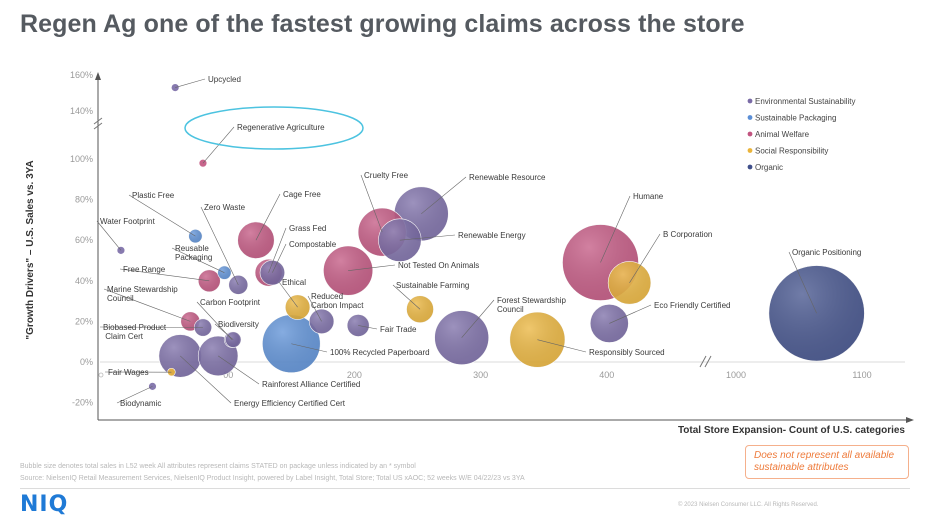  I want to click on point-label-energy-efficiency-certified-cert: Energy Efficiency Certified Cert, so click(290, 403).